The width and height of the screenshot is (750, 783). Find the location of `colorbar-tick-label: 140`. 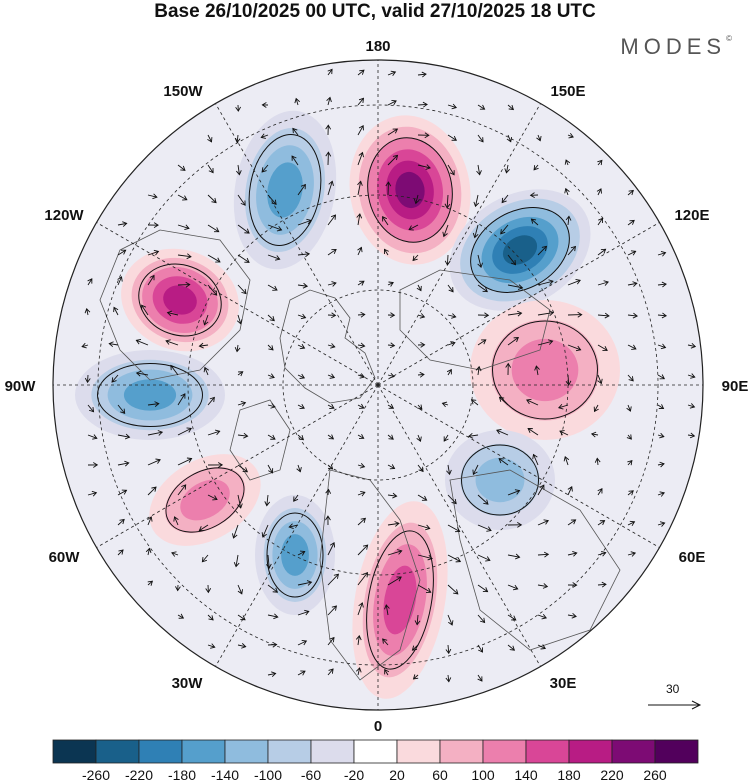

colorbar-tick-label: 140 is located at coordinates (526, 775).